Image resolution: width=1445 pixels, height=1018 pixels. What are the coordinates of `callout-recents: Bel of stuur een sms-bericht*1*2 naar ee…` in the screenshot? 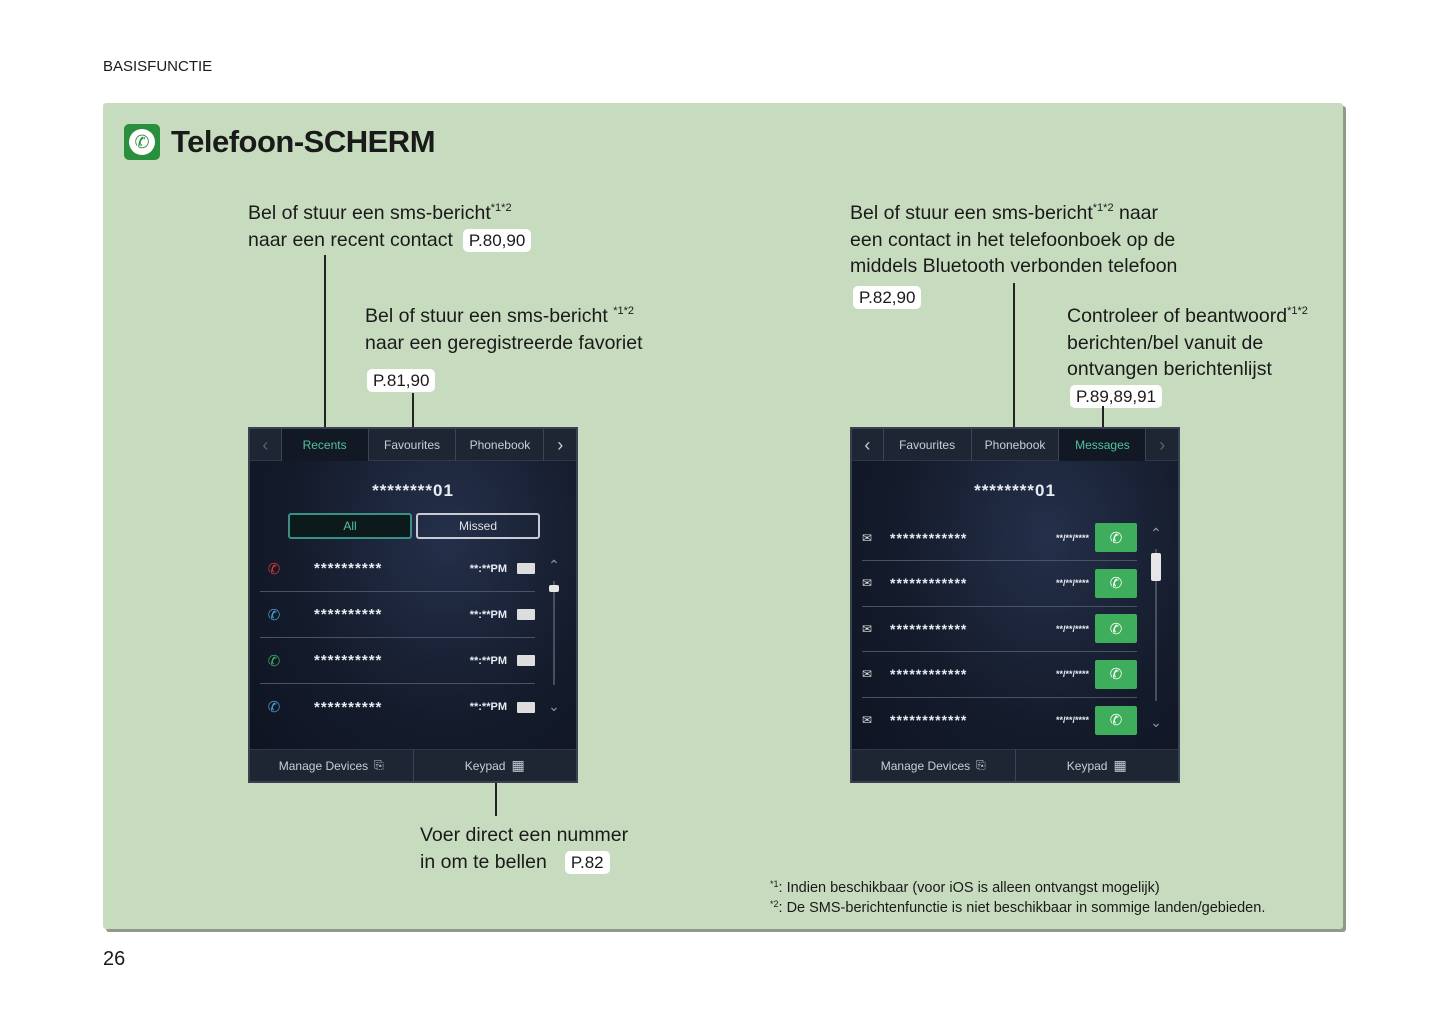 It's located at (390, 224).